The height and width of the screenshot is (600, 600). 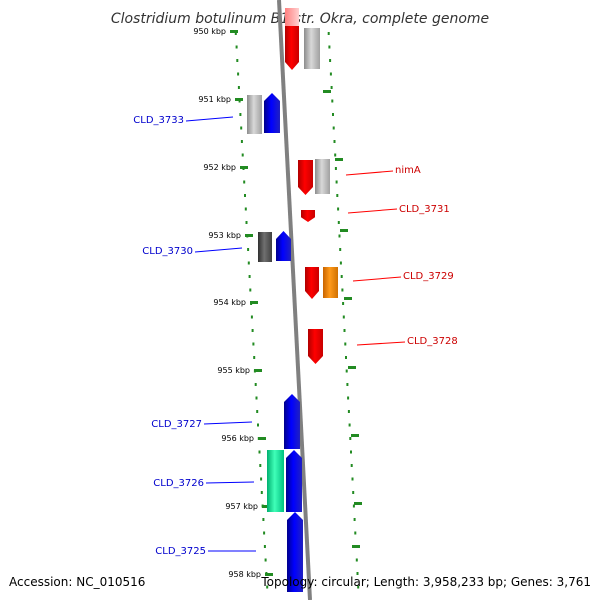 I want to click on tick-label: 954 kbp, so click(x=229, y=302).